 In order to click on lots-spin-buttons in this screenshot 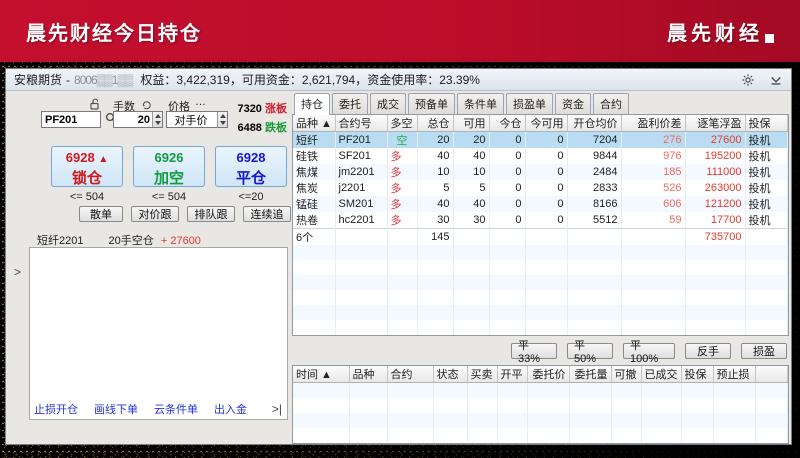, I will do `click(157, 119)`.